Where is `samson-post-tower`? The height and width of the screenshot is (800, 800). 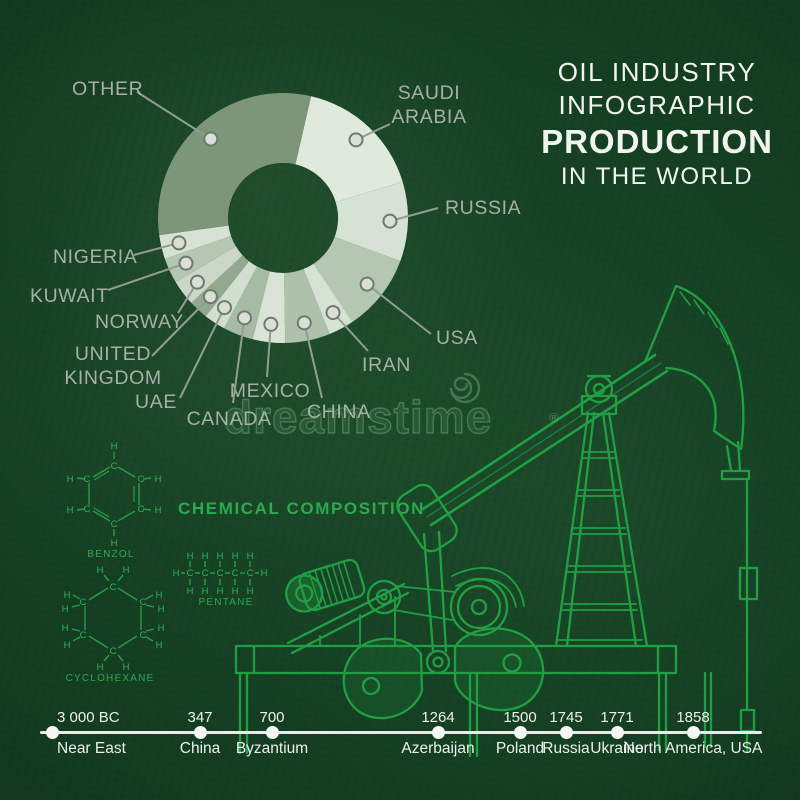 samson-post-tower is located at coordinates (601, 511).